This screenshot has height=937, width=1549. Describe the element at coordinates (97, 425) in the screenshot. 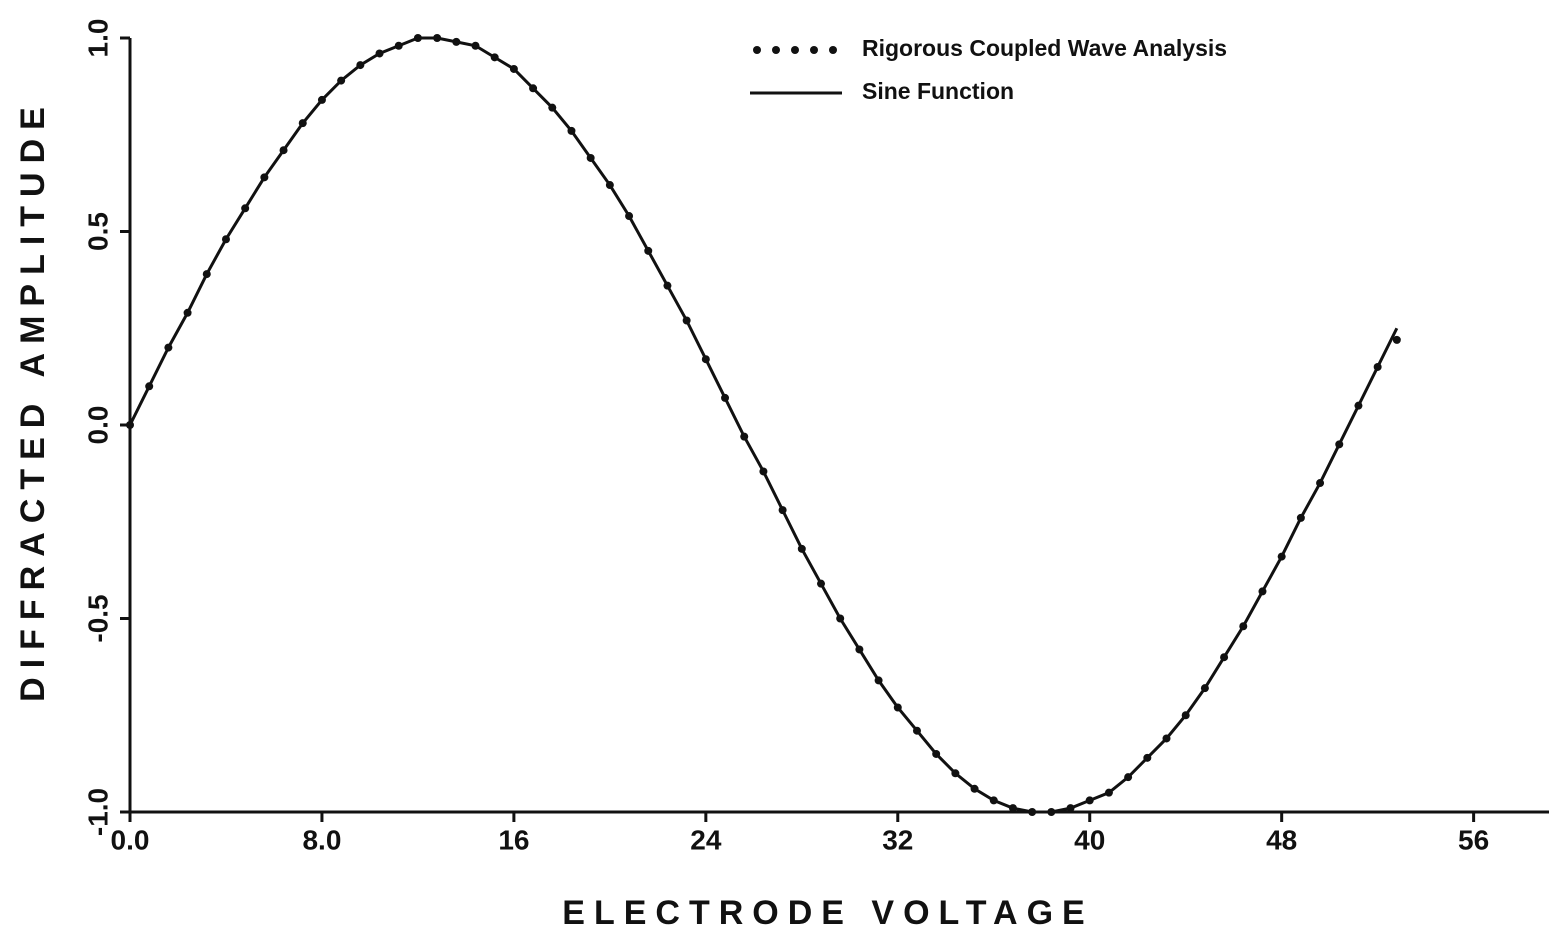

I see `y-tick-label: 0.0` at that location.